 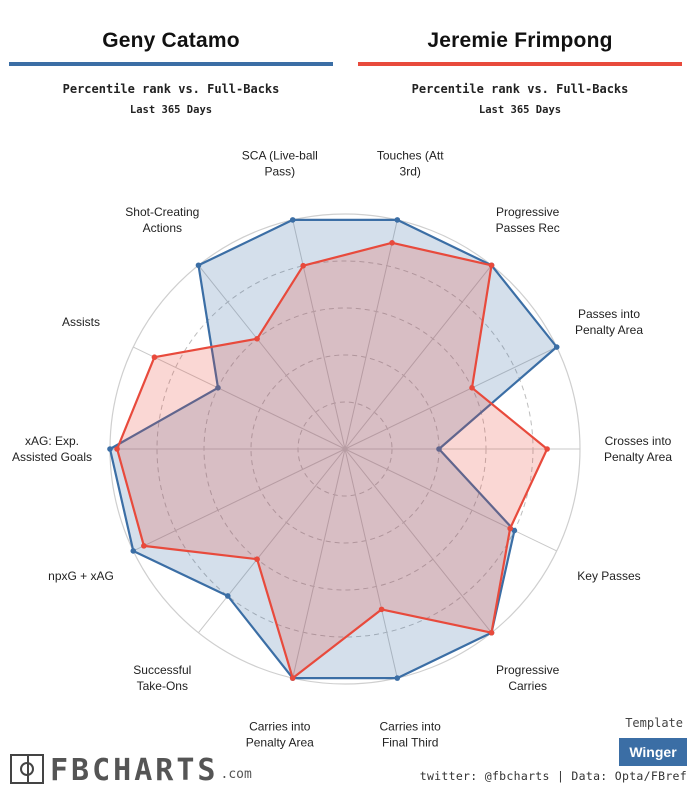 I want to click on category-label: xAG: Exp. Assisted Goals, so click(x=52, y=449).